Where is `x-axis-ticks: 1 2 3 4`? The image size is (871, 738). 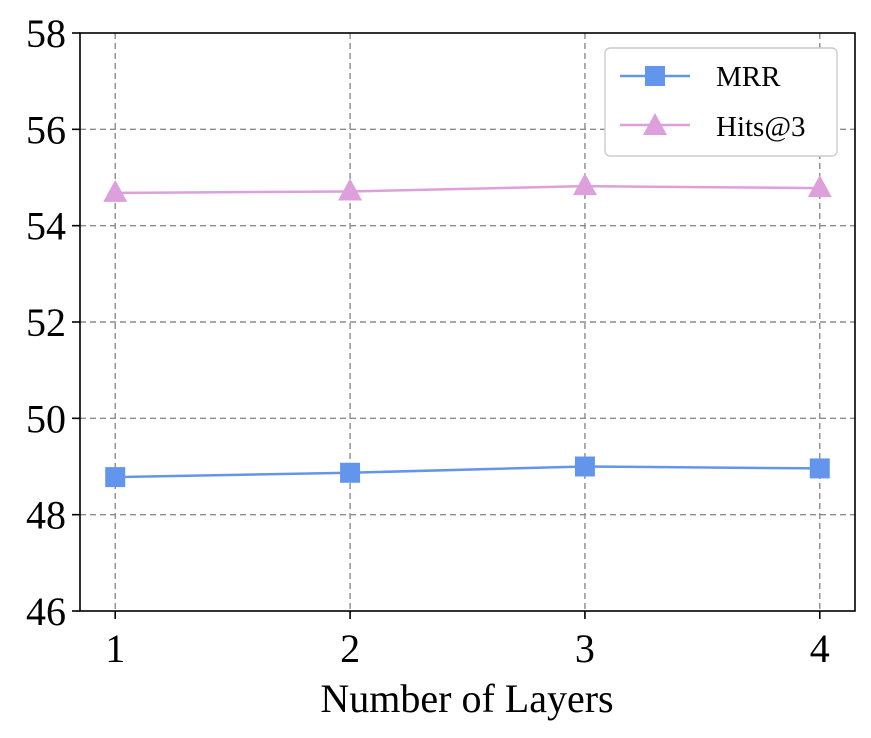 x-axis-ticks: 1 2 3 4 is located at coordinates (467, 641).